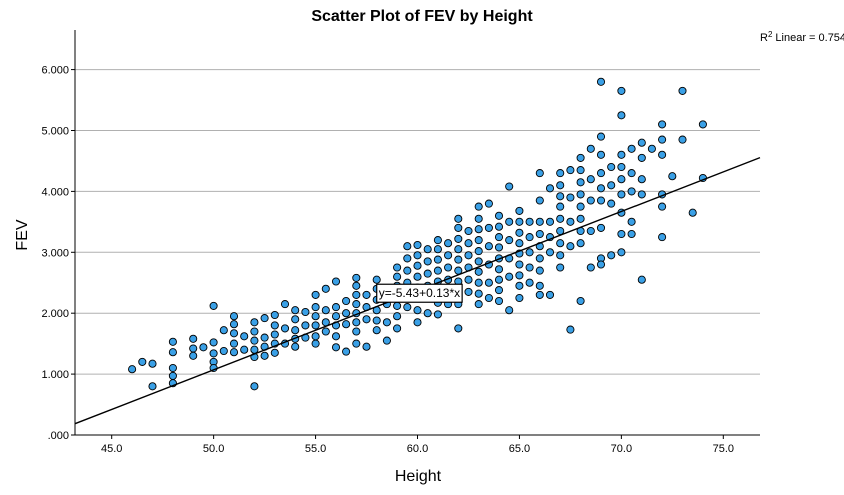 This screenshot has width=844, height=495. I want to click on x-tick-label: 55.0, so click(315, 449).